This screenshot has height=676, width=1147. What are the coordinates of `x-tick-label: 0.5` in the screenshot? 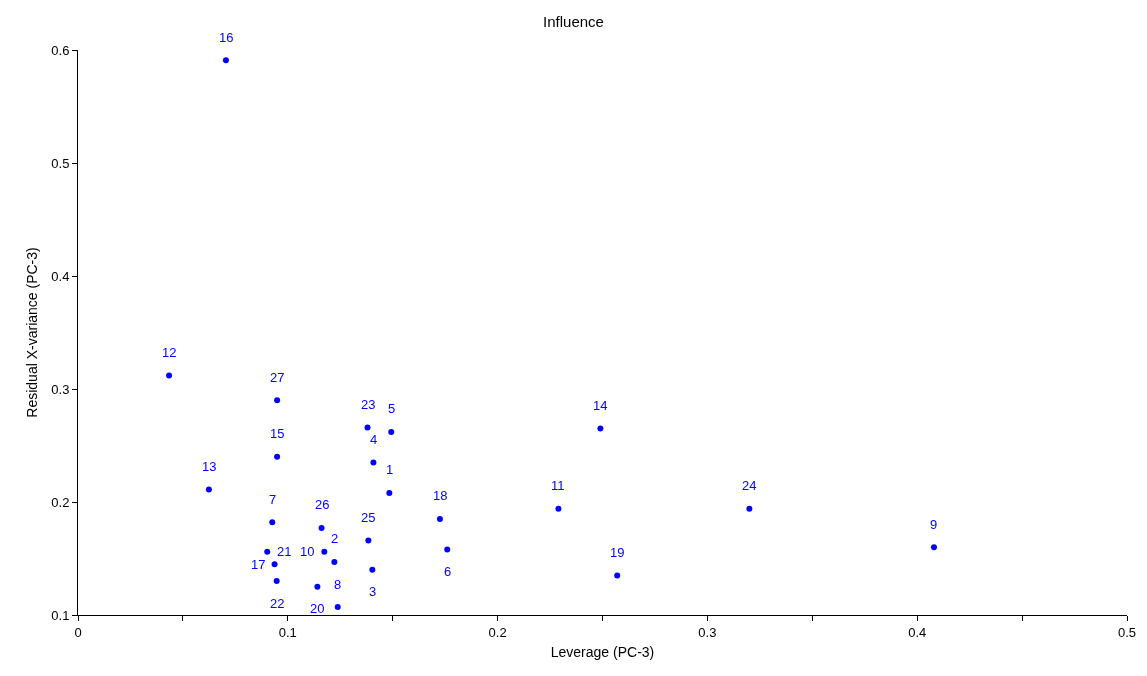 It's located at (1127, 632).